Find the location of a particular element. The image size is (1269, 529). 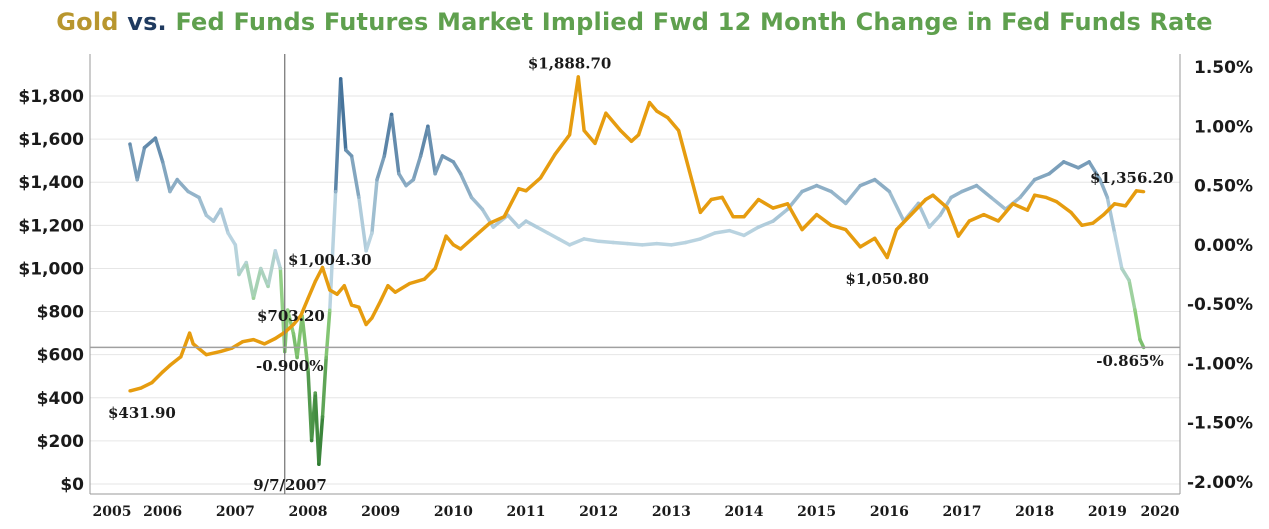

y-left-tick-label: $1,800 is located at coordinates (51, 97).